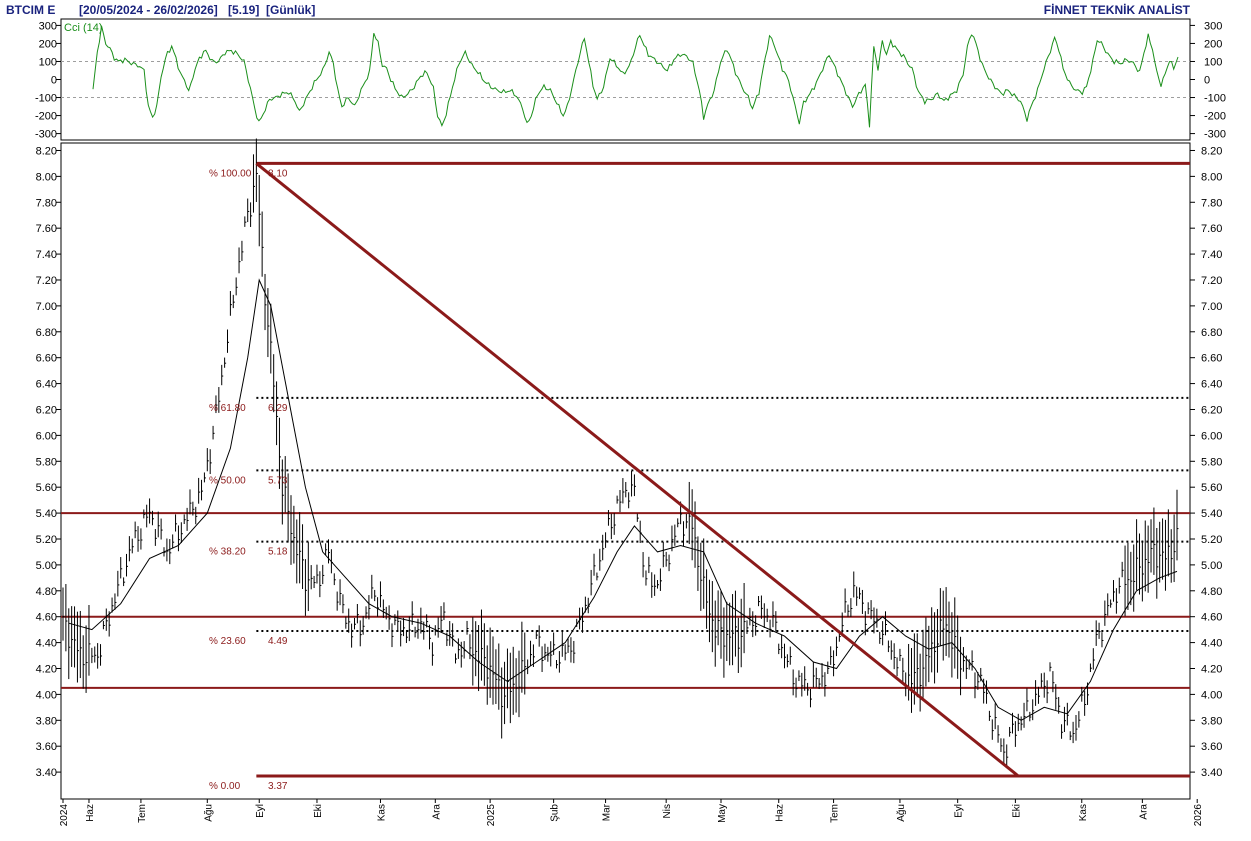 Image resolution: width=1251 pixels, height=841 pixels. I want to click on price-ytick-right: 5.20, so click(1211, 540).